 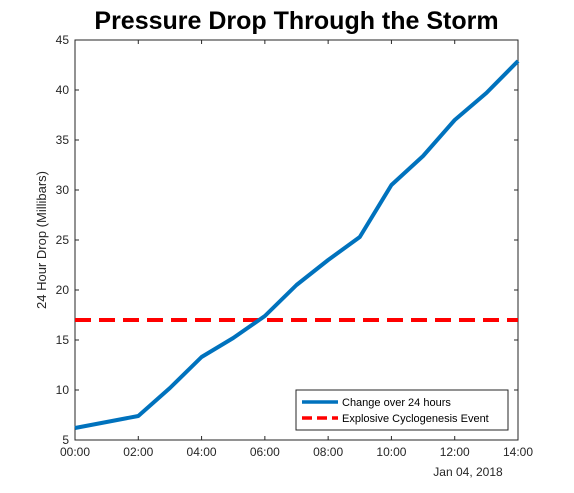 I want to click on x-tick-label: 12:00, so click(x=455, y=452).